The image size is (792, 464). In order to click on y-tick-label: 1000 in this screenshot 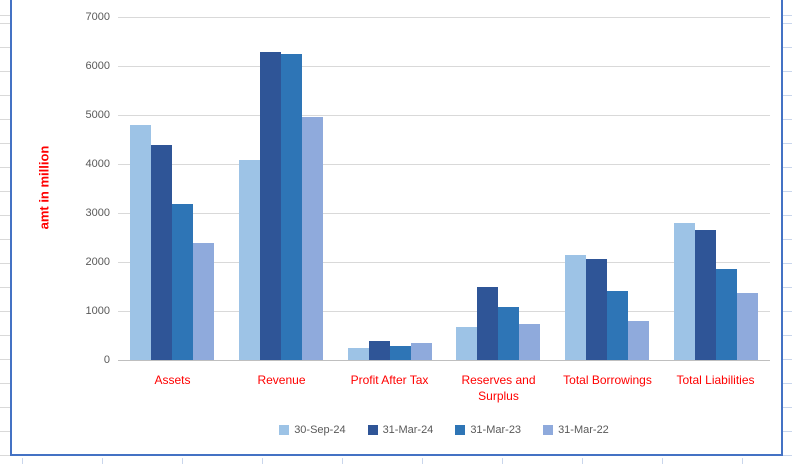, I will do `click(97, 311)`.